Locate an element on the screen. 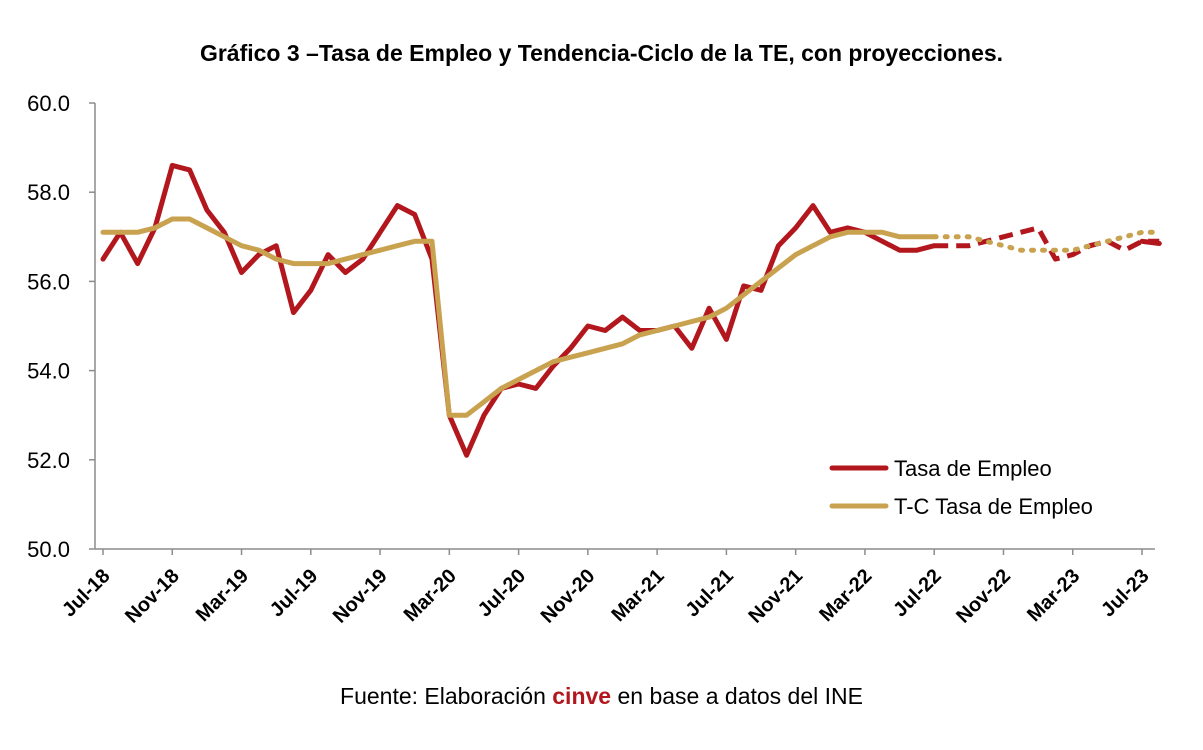 Image resolution: width=1203 pixels, height=750 pixels. x-tick-label: Jul-20 is located at coordinates (502, 593).